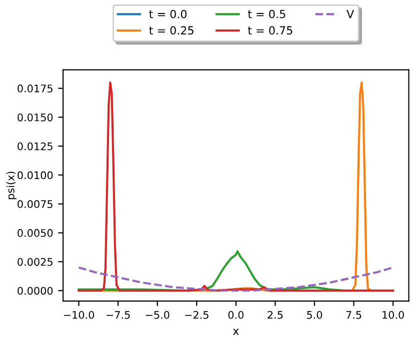 The width and height of the screenshot is (415, 339). What do you see at coordinates (314, 314) in the screenshot?
I see `x-tick-label: 5.0` at bounding box center [314, 314].